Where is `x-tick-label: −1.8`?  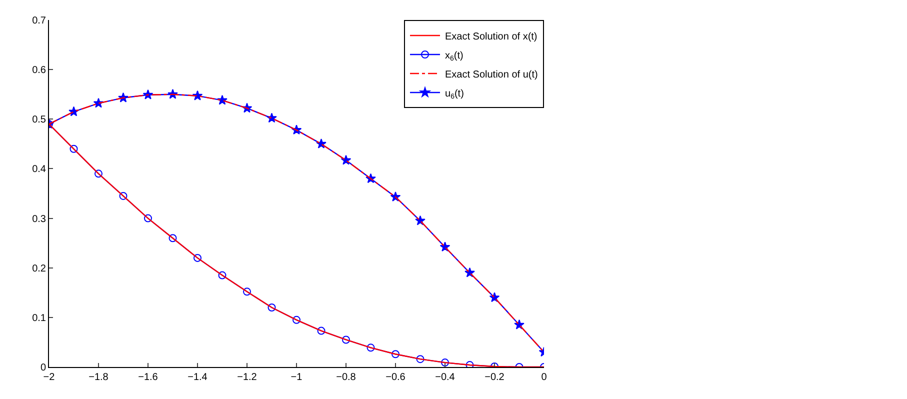 x-tick-label: −1.8 is located at coordinates (98, 377).